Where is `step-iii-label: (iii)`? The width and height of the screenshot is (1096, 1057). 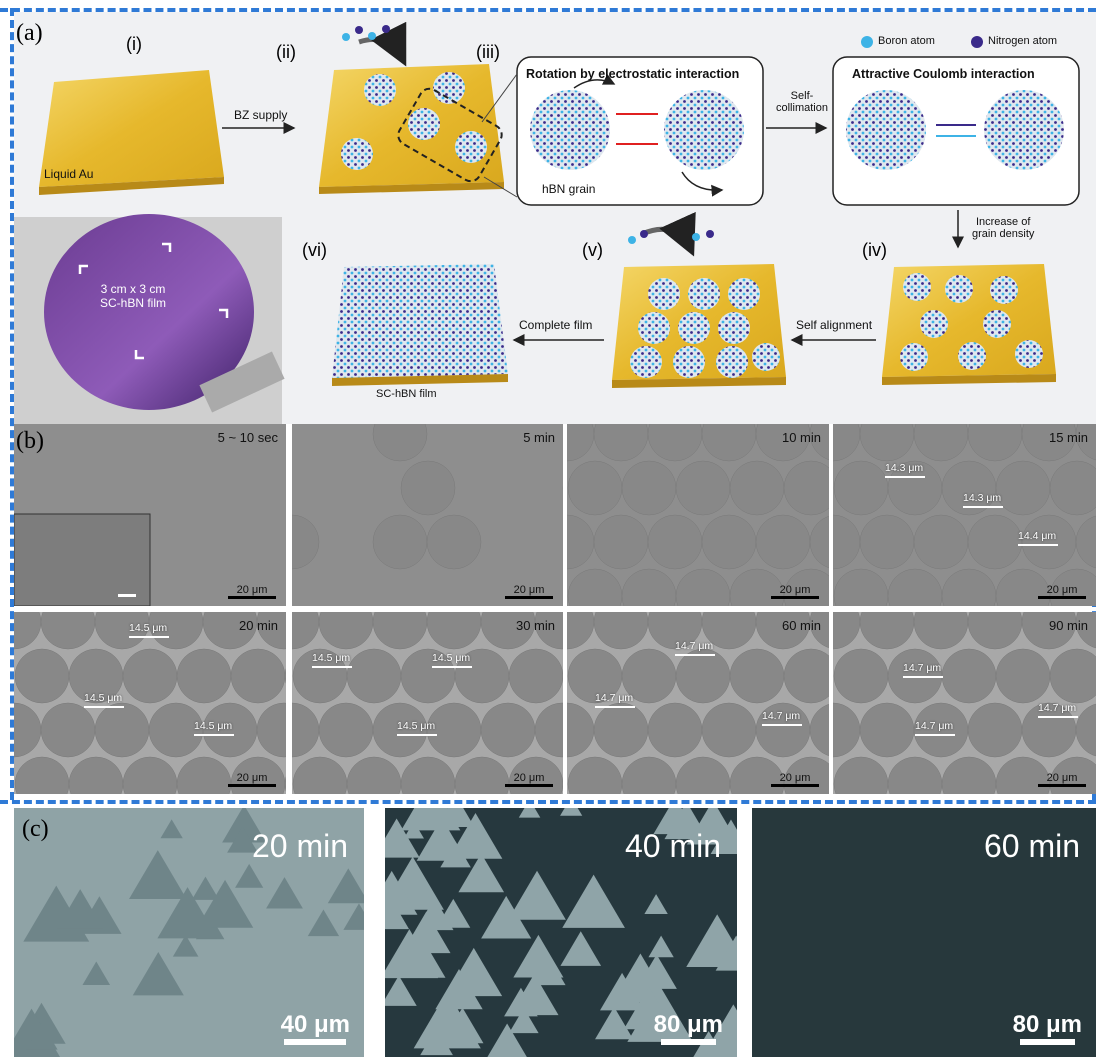 step-iii-label: (iii) is located at coordinates (488, 52).